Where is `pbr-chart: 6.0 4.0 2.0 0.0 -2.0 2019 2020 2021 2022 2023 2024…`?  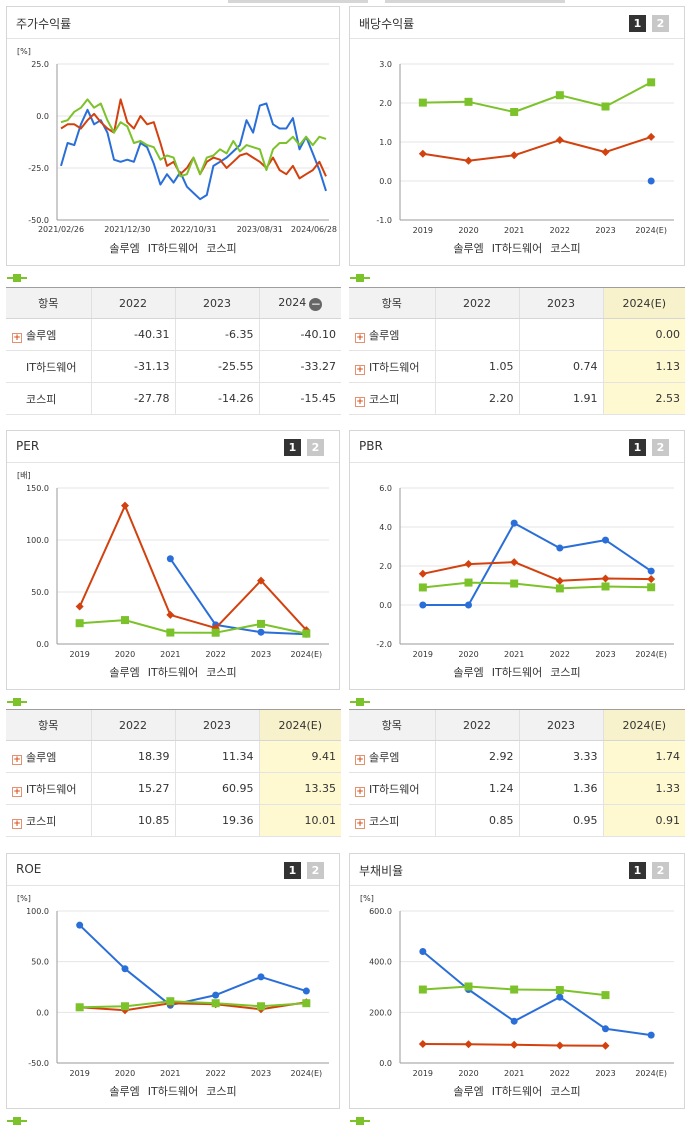 pbr-chart: 6.0 4.0 2.0 0.0 -2.0 2019 2020 2021 2022 2023 2024… is located at coordinates (525, 571).